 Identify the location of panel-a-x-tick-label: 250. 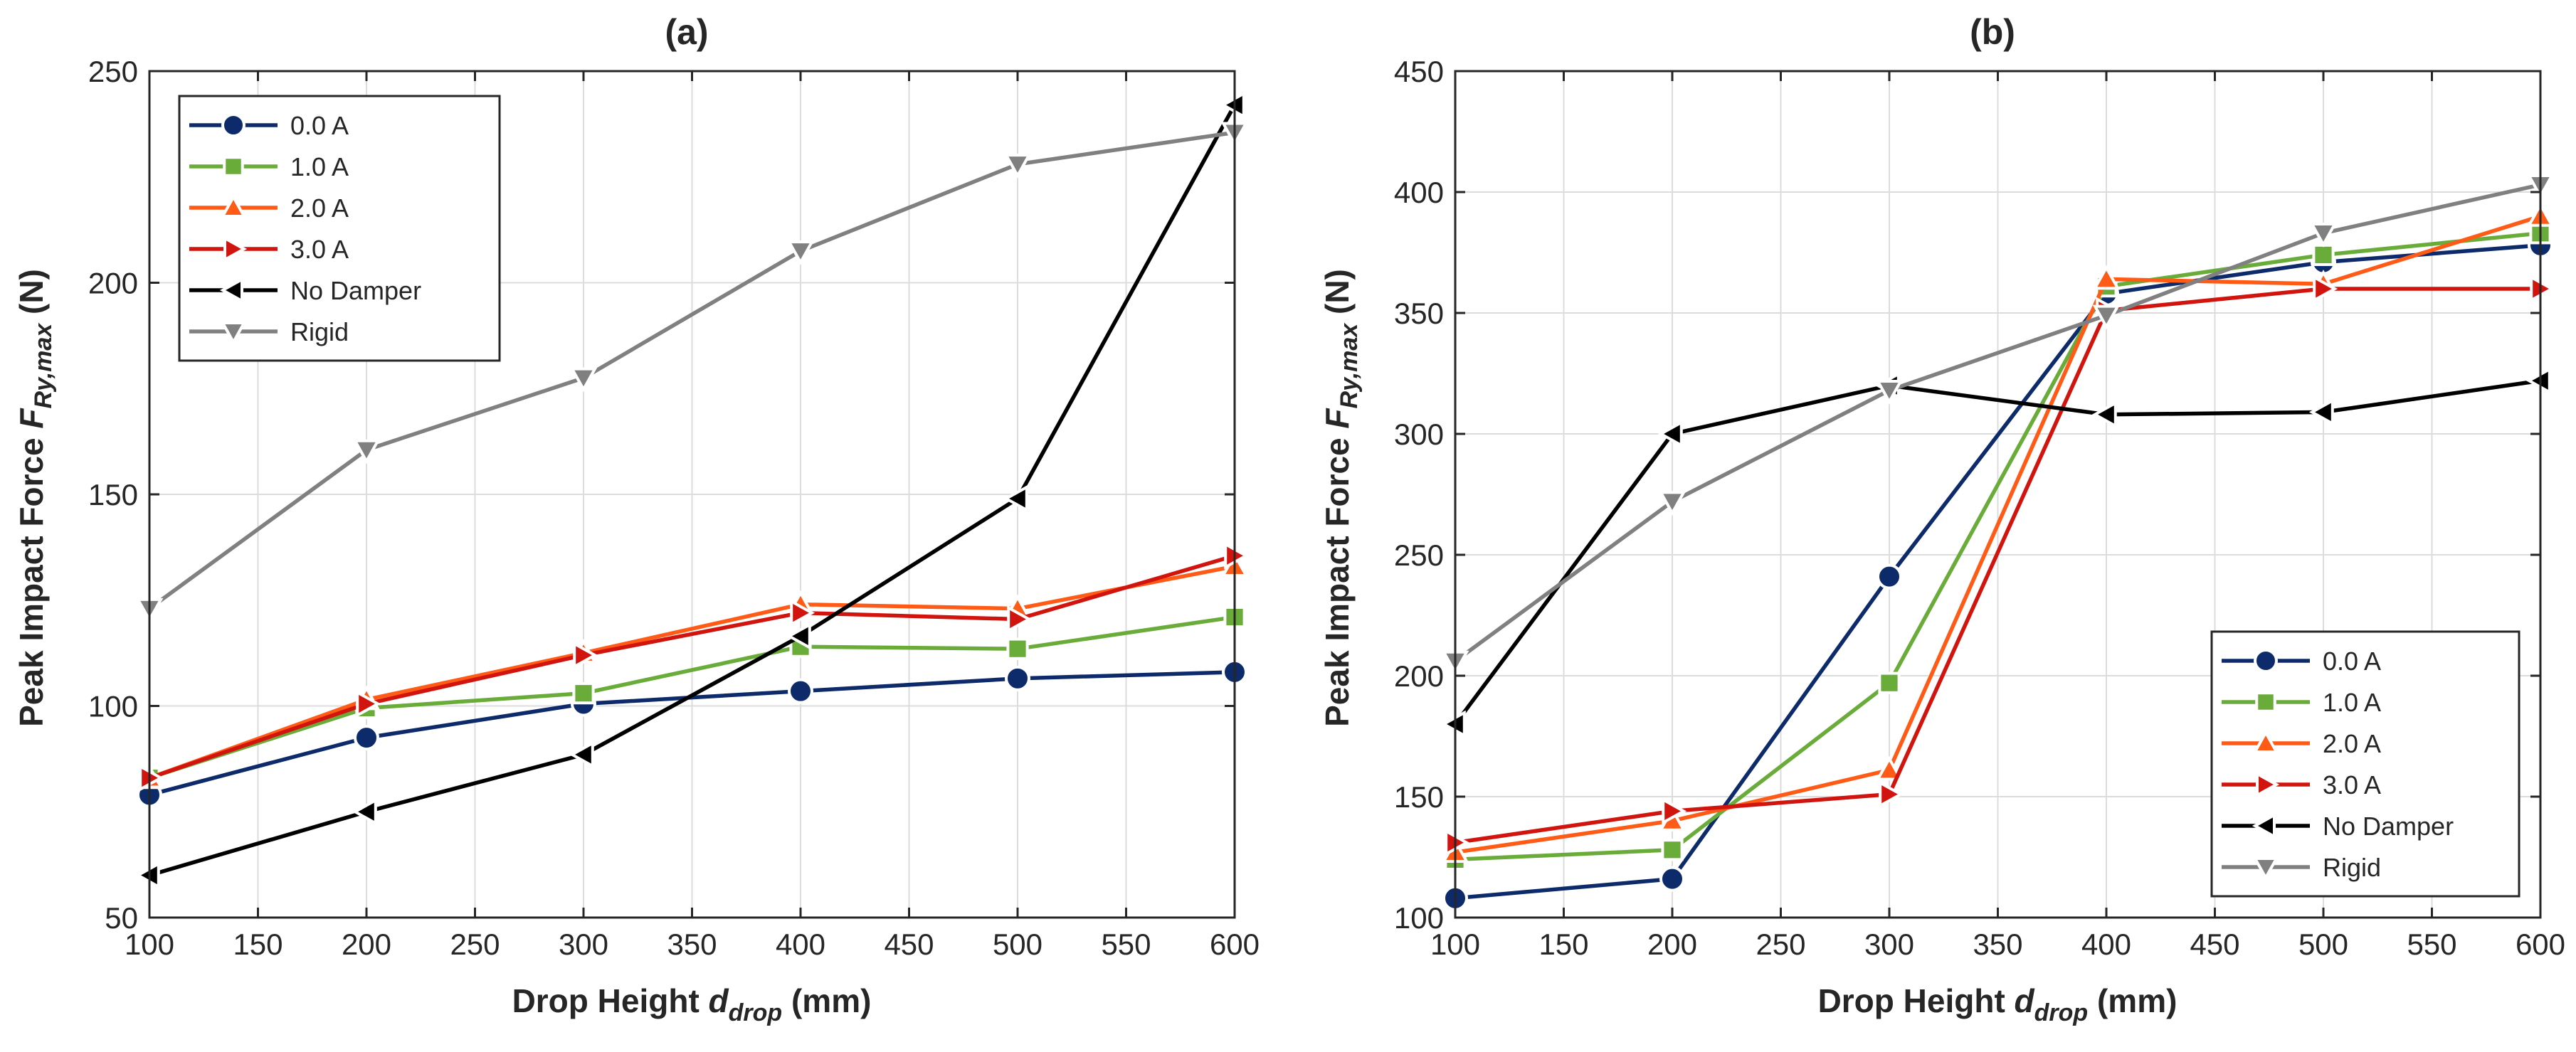
(475, 944).